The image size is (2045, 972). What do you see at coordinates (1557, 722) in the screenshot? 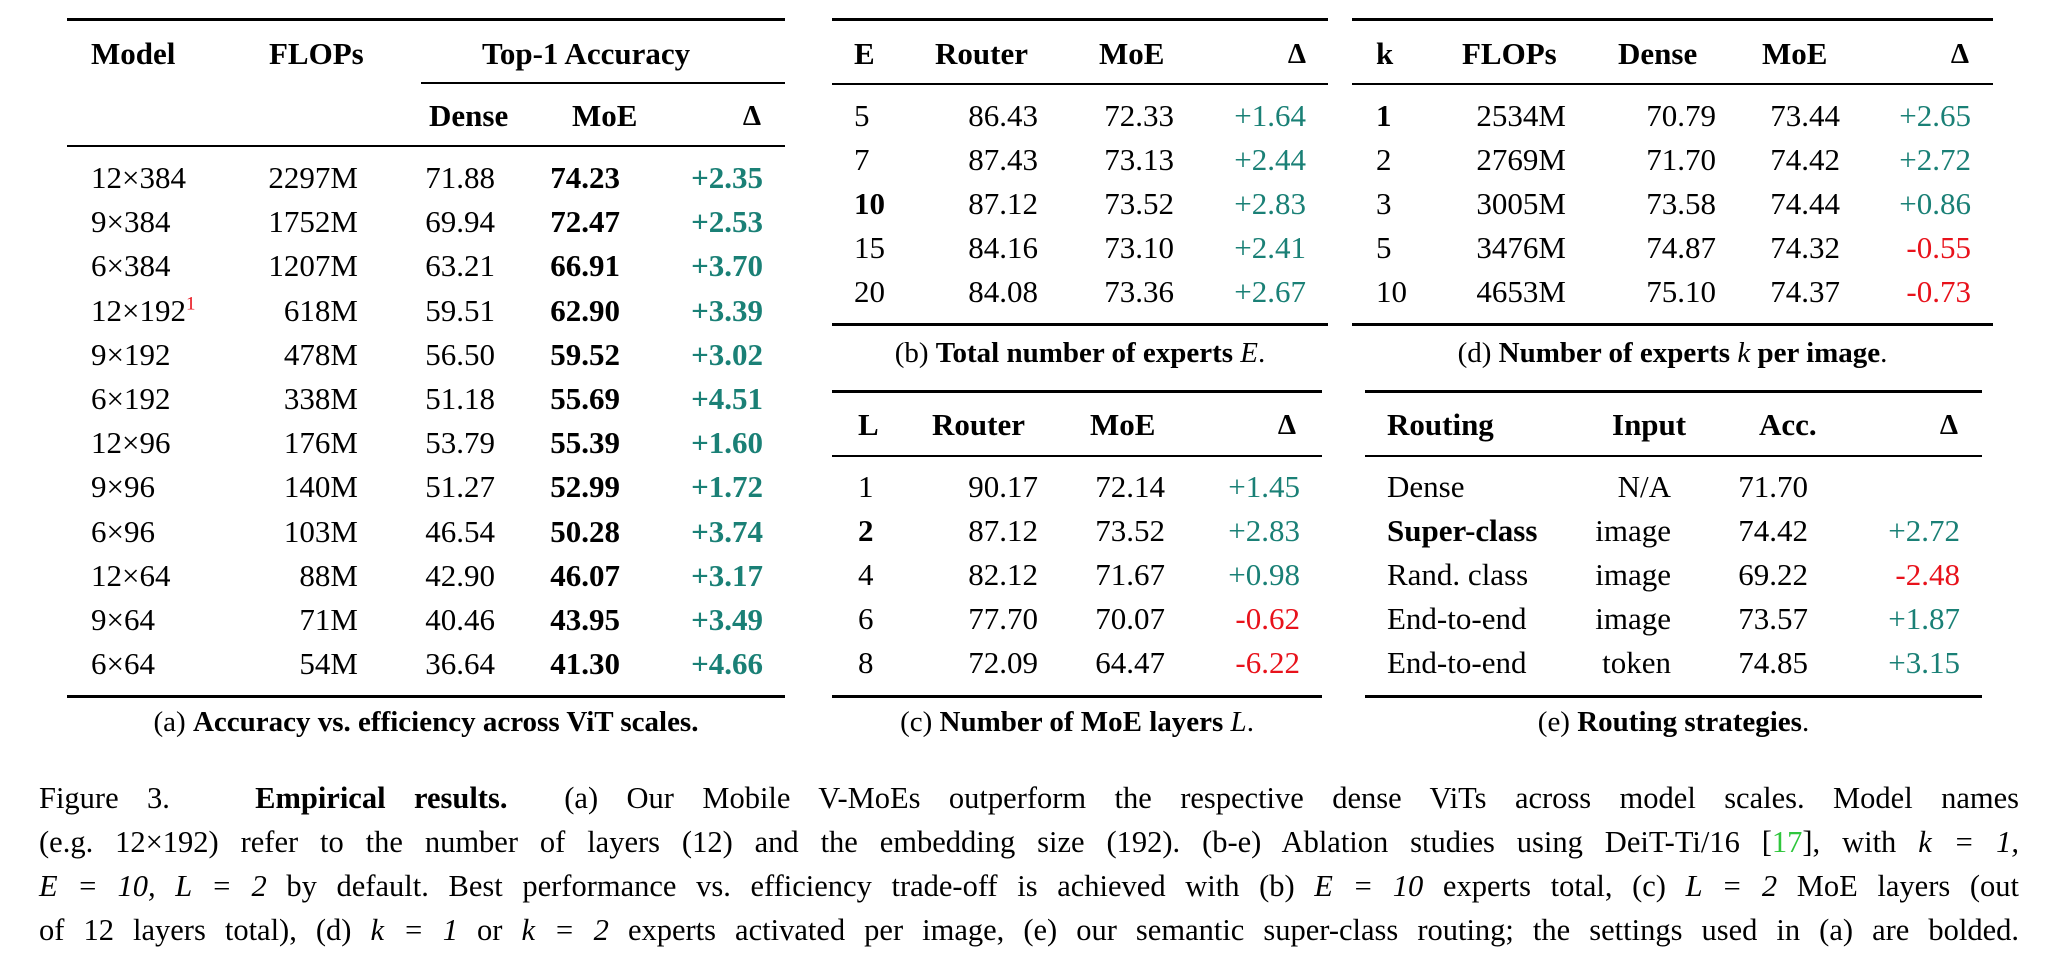
I see `caption-e-prefix: (e)` at bounding box center [1557, 722].